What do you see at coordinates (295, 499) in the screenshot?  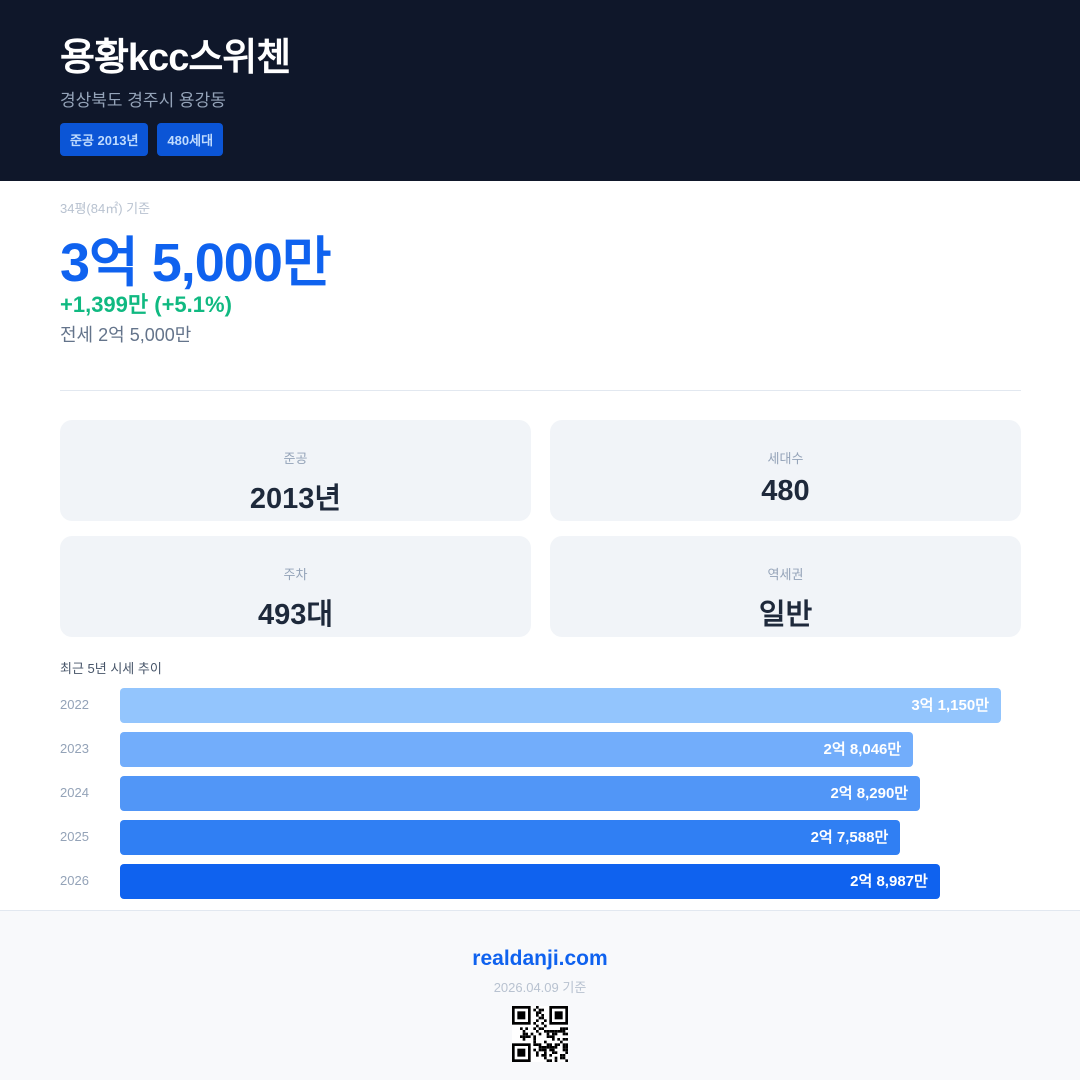 I see `card-value: 2013년` at bounding box center [295, 499].